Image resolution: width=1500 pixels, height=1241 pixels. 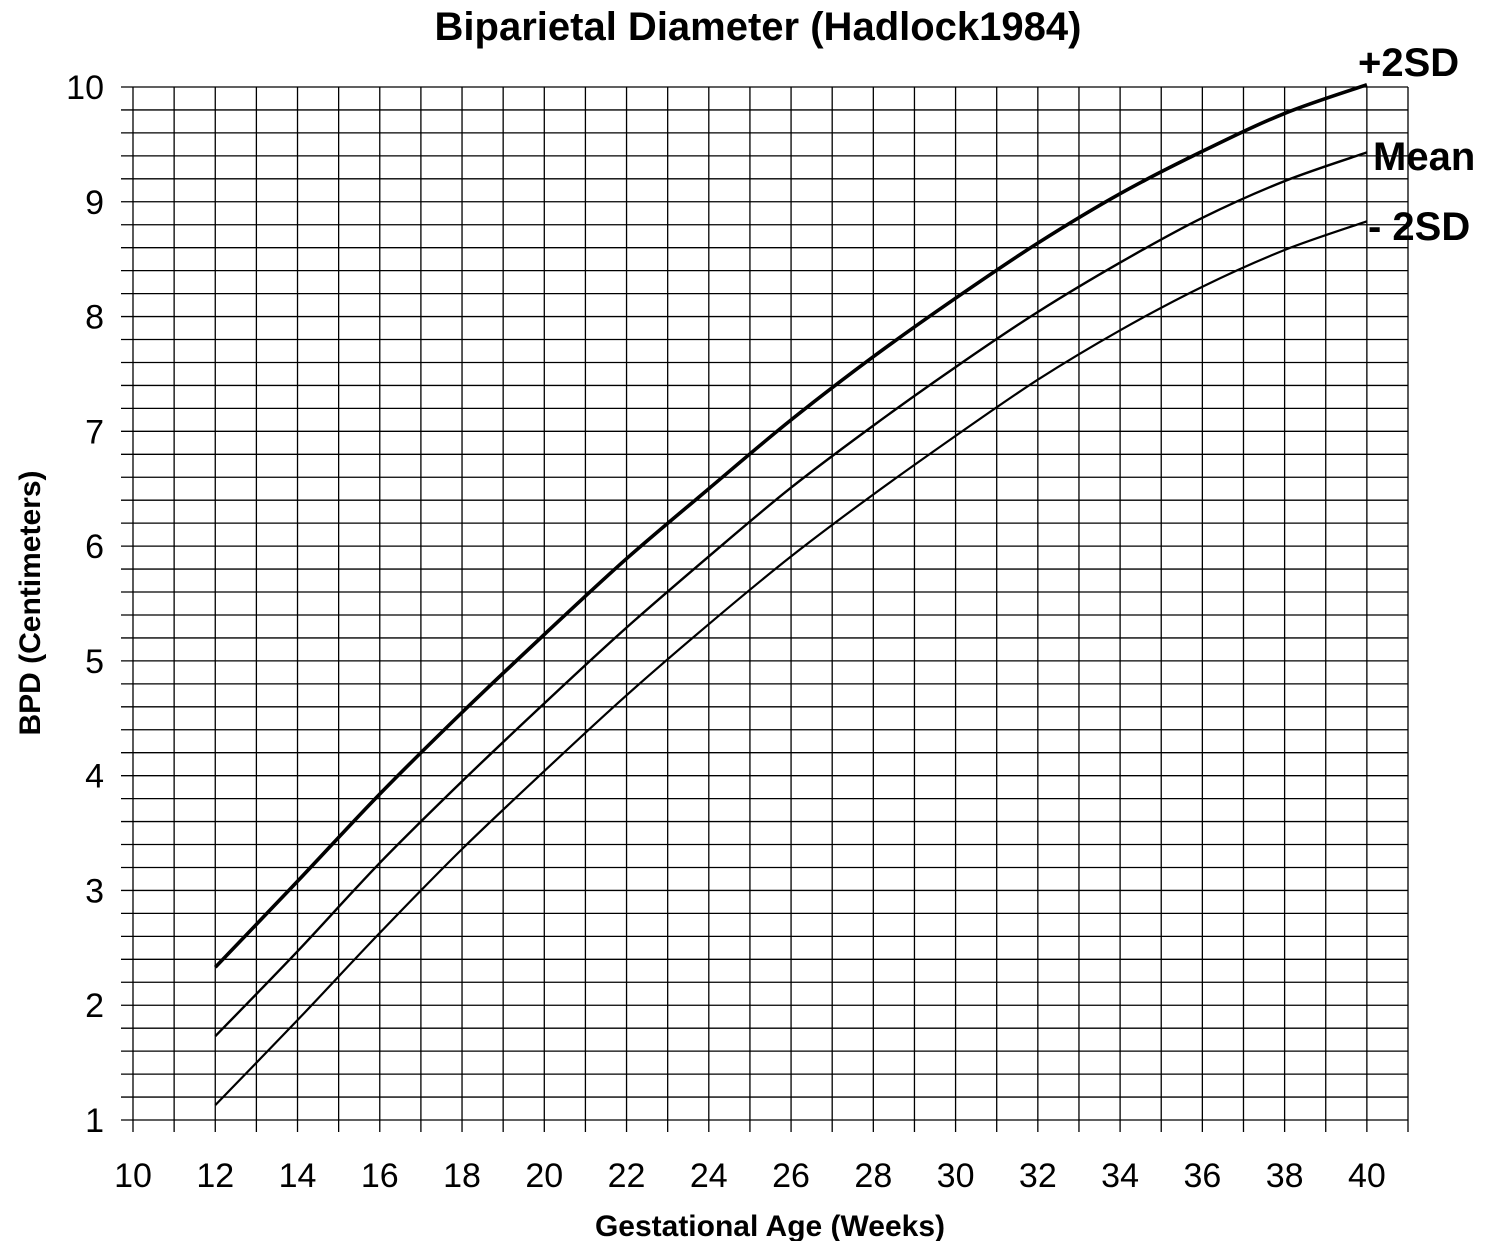 I want to click on y-tick-label: 5, so click(x=94, y=662).